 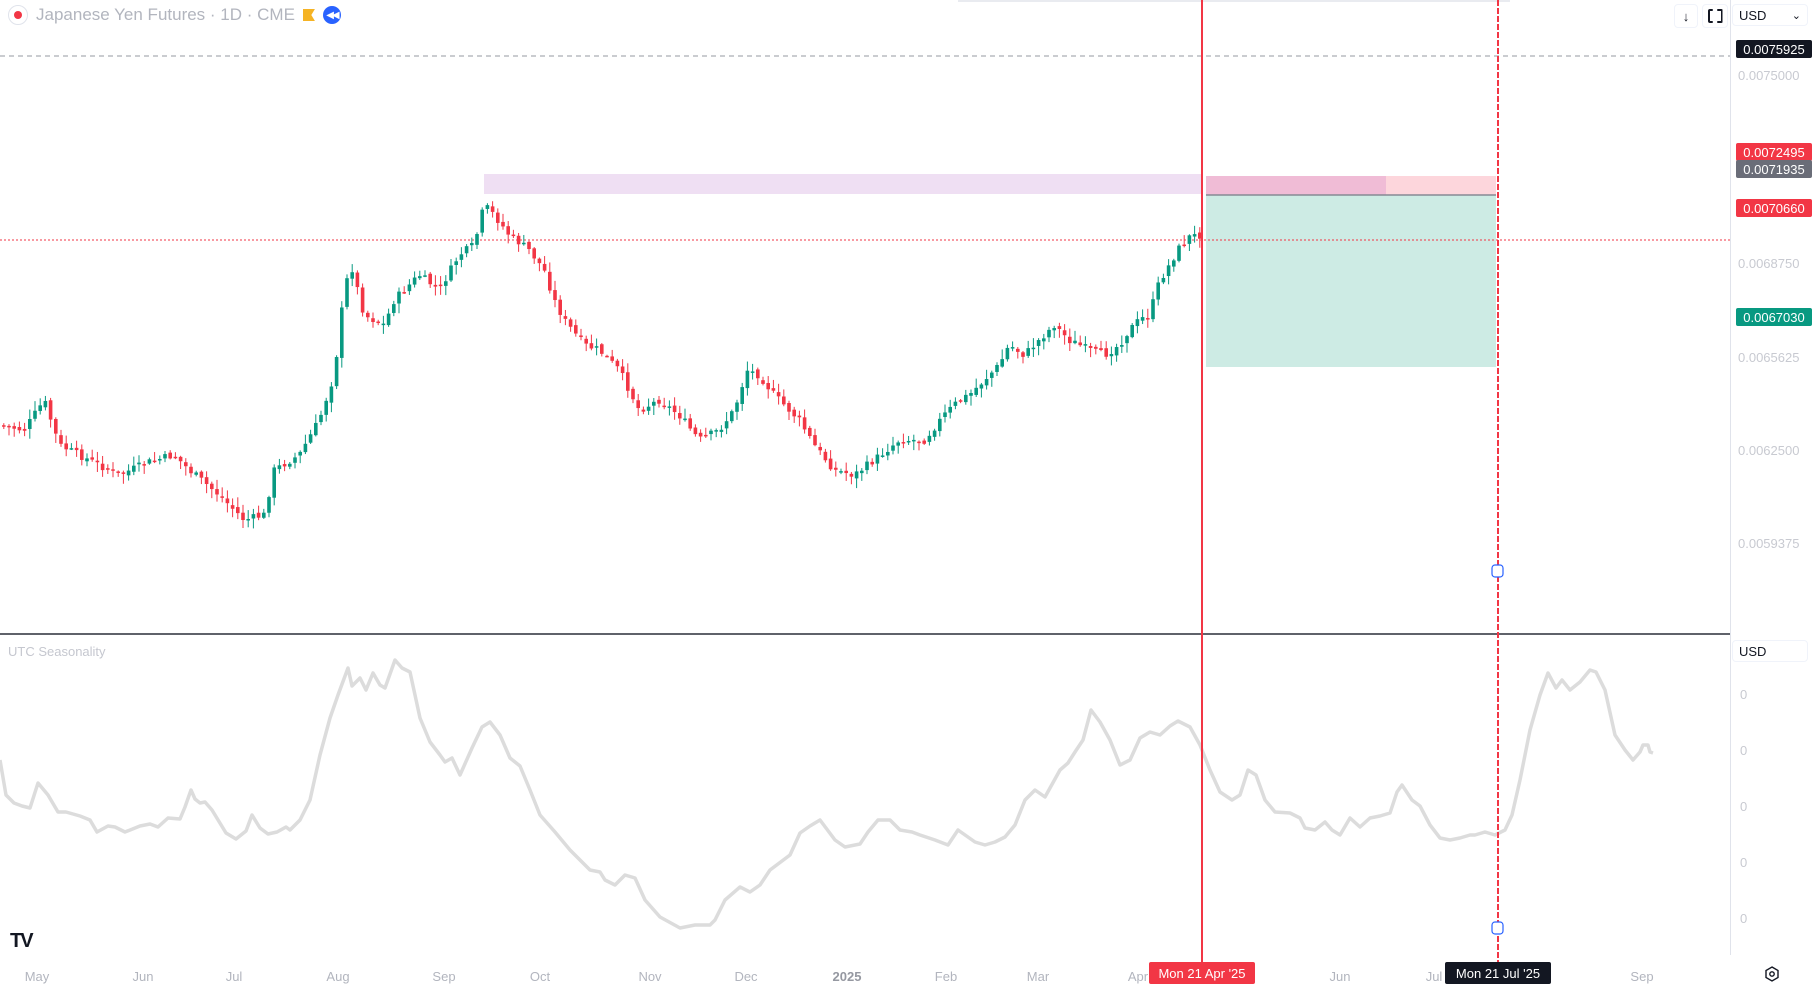 What do you see at coordinates (1753, 15) in the screenshot?
I see `currency-value: USD` at bounding box center [1753, 15].